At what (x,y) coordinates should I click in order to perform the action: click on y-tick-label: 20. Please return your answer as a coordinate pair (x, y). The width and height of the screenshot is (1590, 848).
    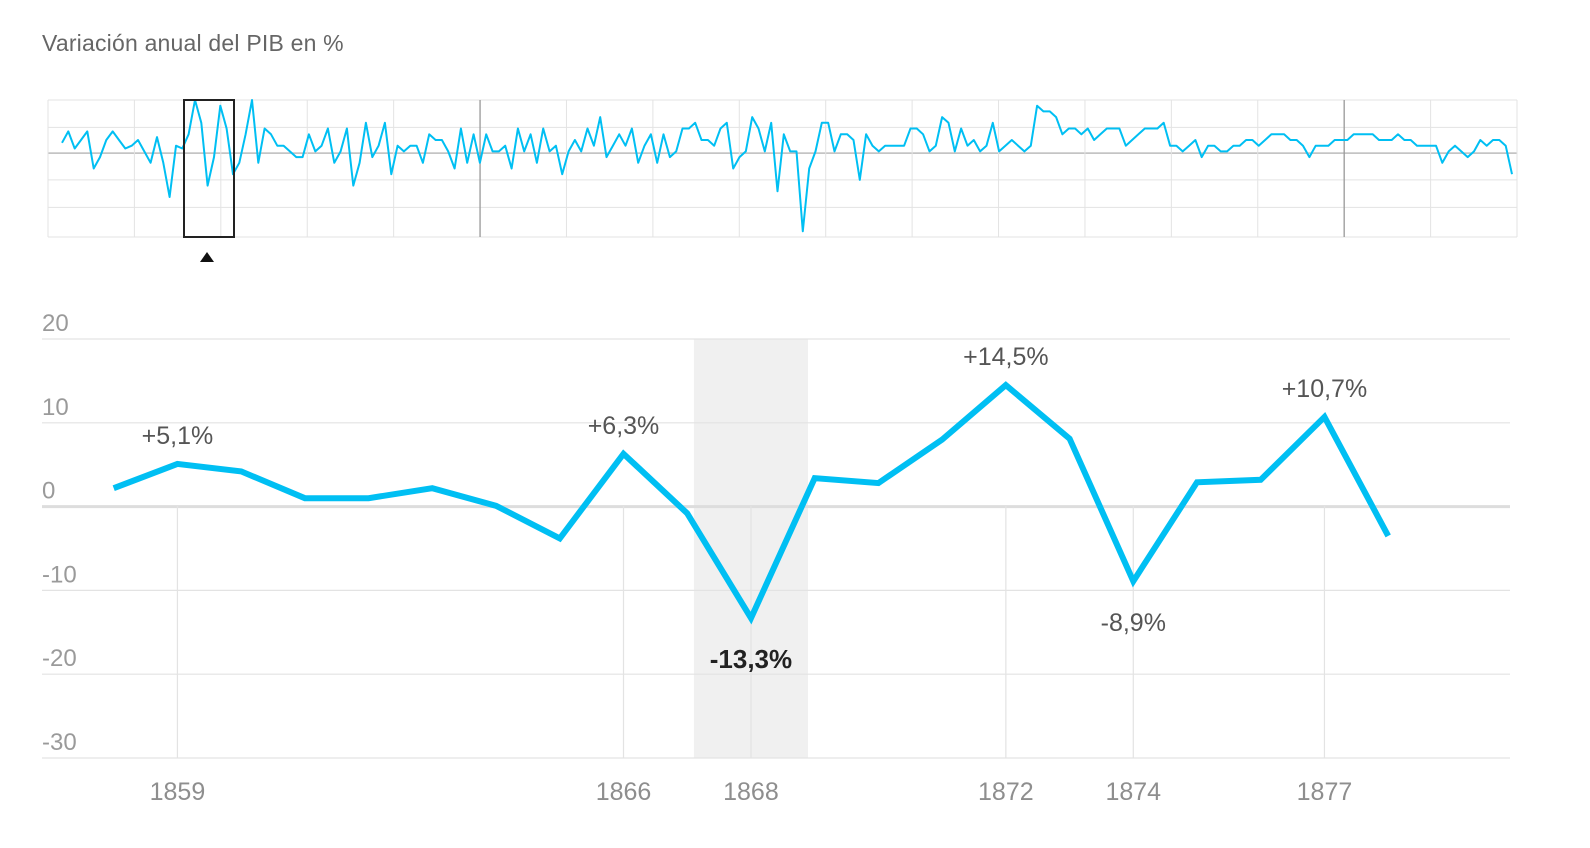
    Looking at the image, I should click on (55, 323).